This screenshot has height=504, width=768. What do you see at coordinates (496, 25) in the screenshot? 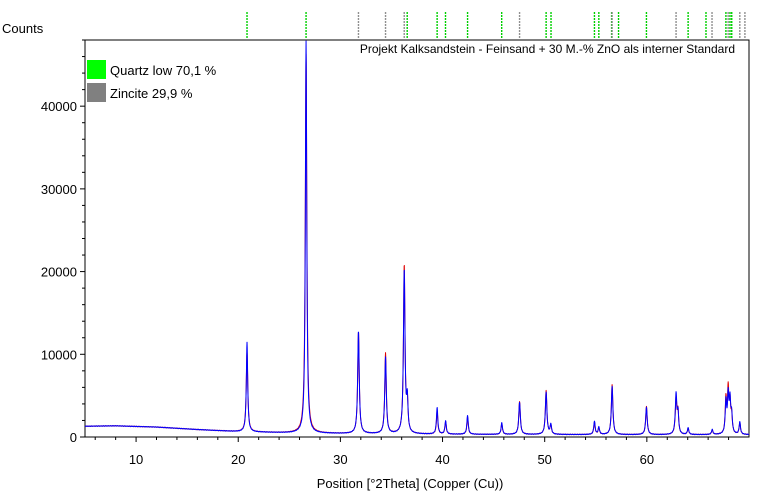
I see `reference-markers` at bounding box center [496, 25].